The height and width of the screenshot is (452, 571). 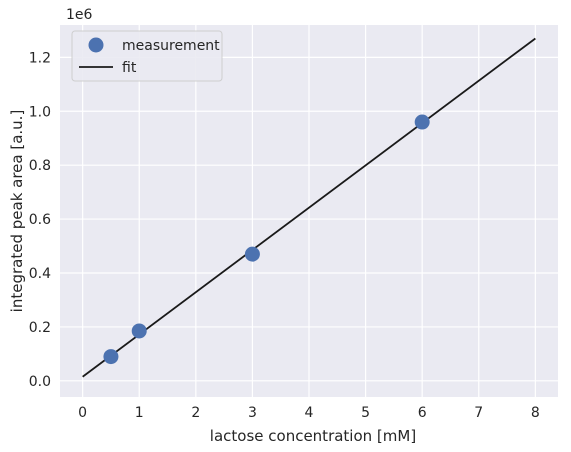 I want to click on x-tick-label: 7, so click(x=478, y=413).